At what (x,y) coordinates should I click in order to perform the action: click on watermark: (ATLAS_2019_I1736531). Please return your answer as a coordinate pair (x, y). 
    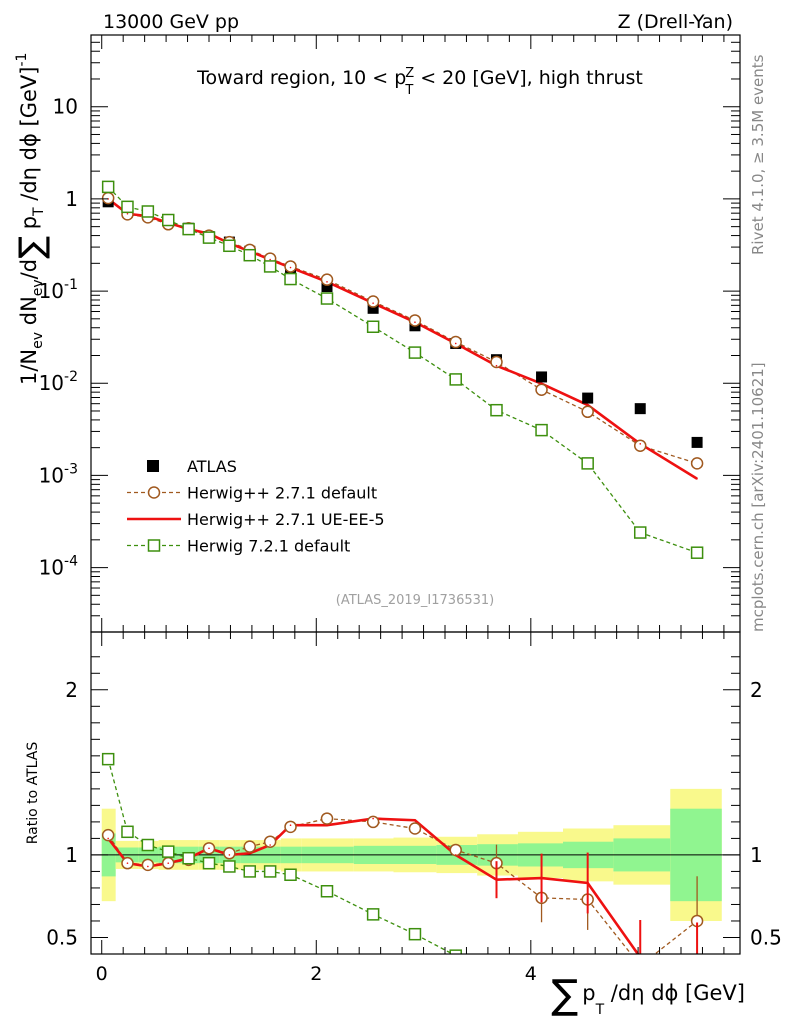
    Looking at the image, I should click on (415, 600).